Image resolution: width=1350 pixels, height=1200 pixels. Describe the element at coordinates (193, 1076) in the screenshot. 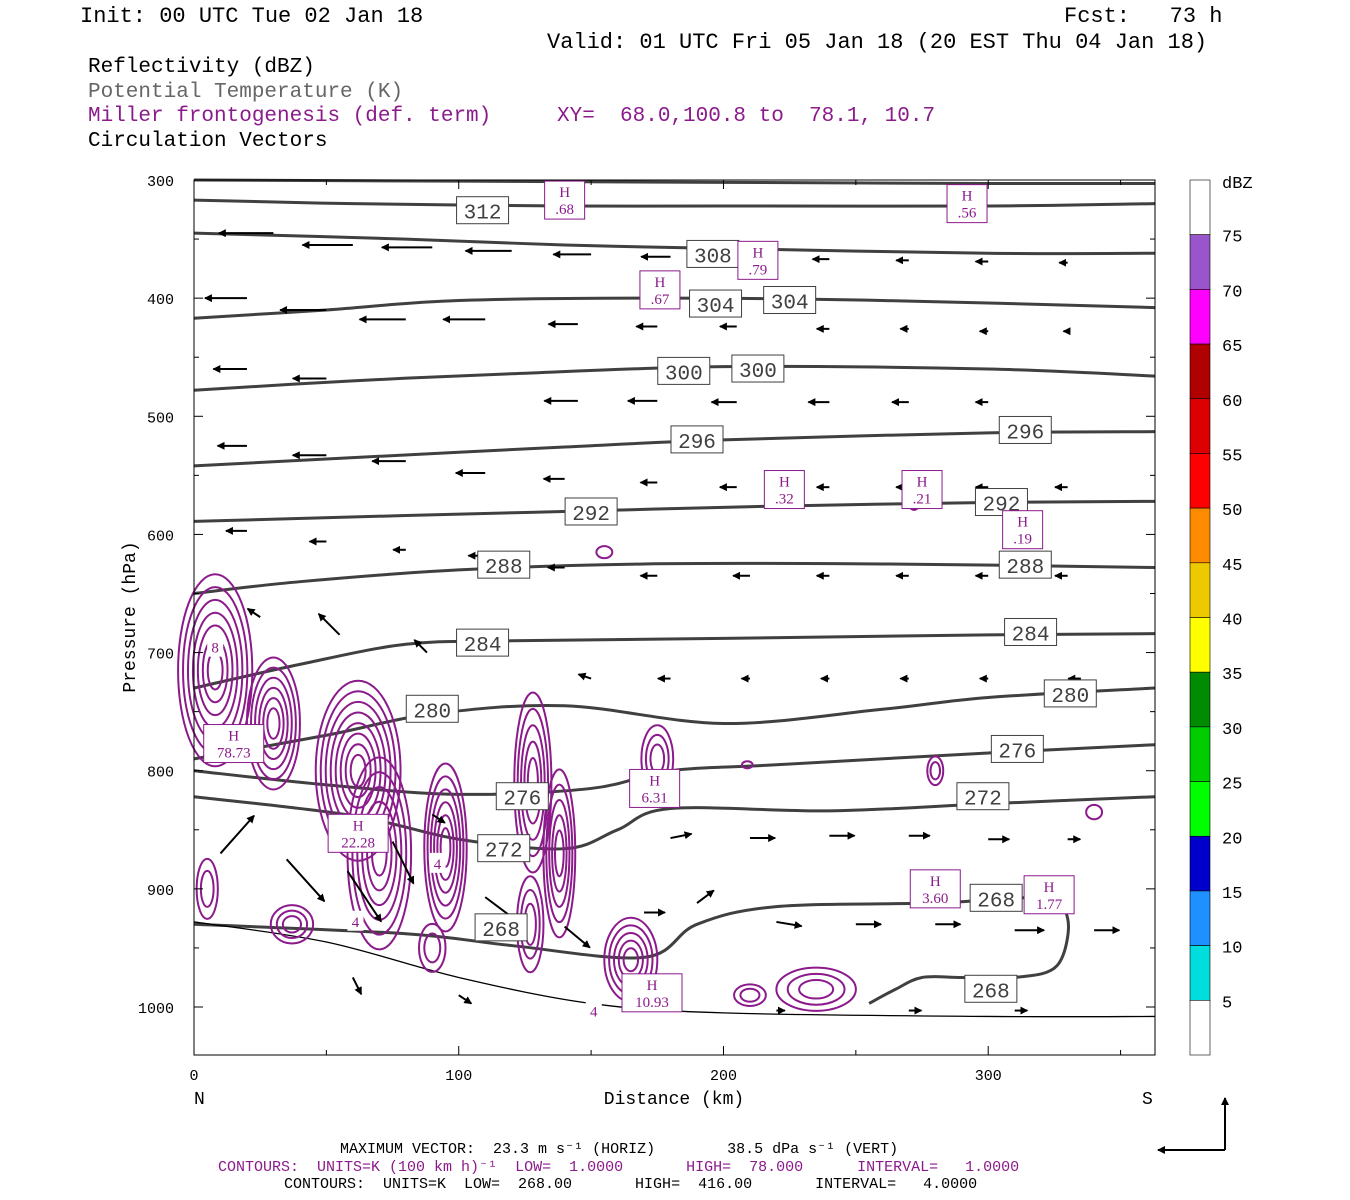

I see `x-tick-label: 0` at that location.